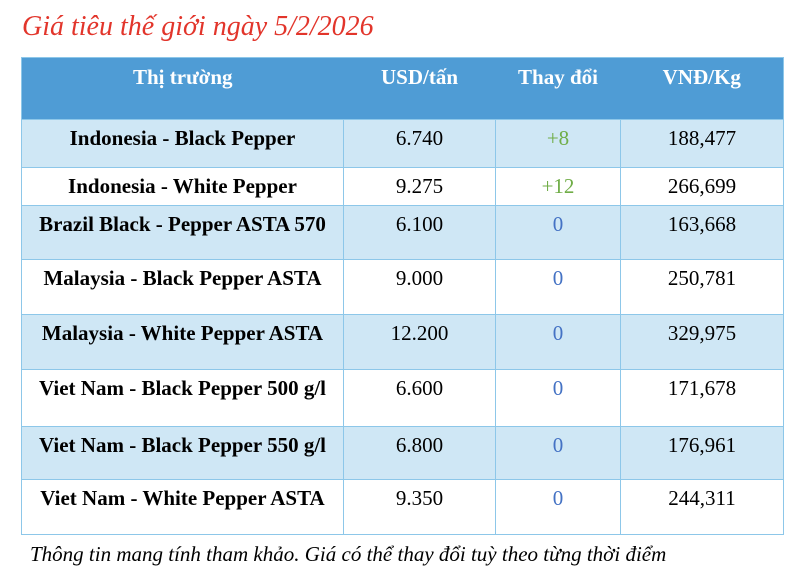  Describe the element at coordinates (702, 453) in the screenshot. I see `vnd-cell: 176,961` at that location.